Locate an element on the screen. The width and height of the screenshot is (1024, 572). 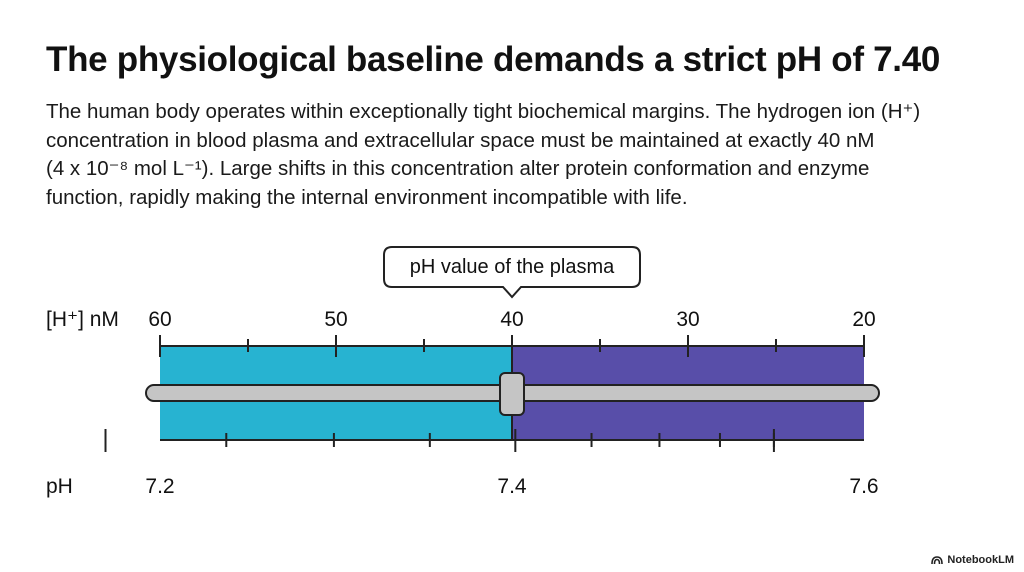
notebooklm-watermark: NotebookLM is located at coordinates (972, 560).